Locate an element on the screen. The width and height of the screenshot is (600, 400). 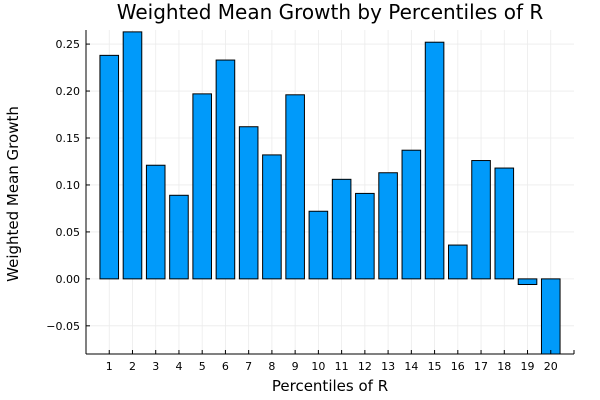
x-tick-label: 9 is located at coordinates (295, 366).